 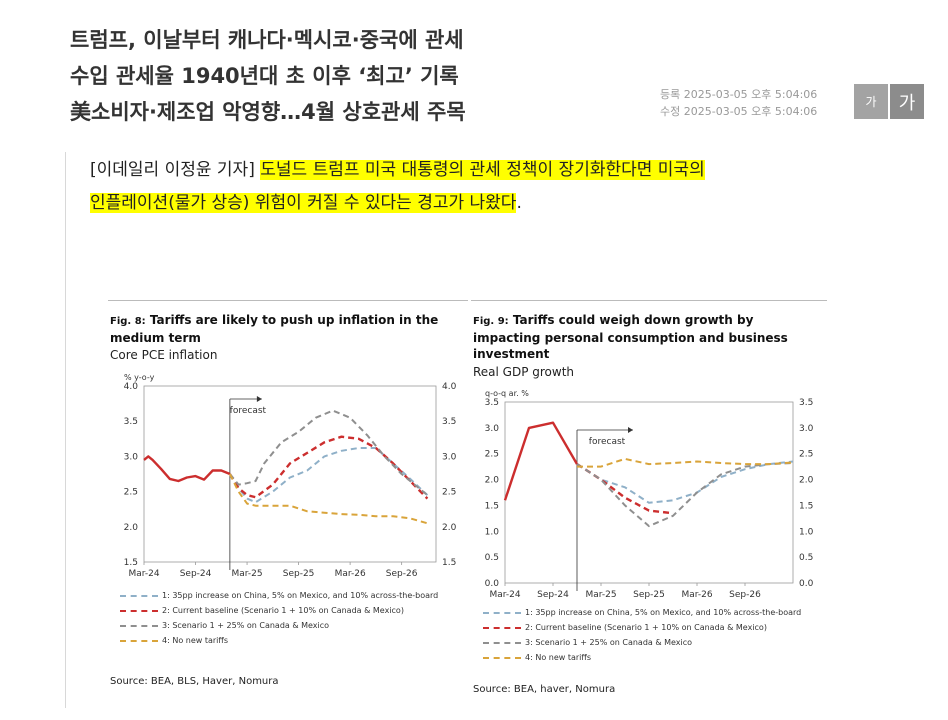 What do you see at coordinates (806, 532) in the screenshot?
I see `y-tick-label-right: 1.0` at bounding box center [806, 532].